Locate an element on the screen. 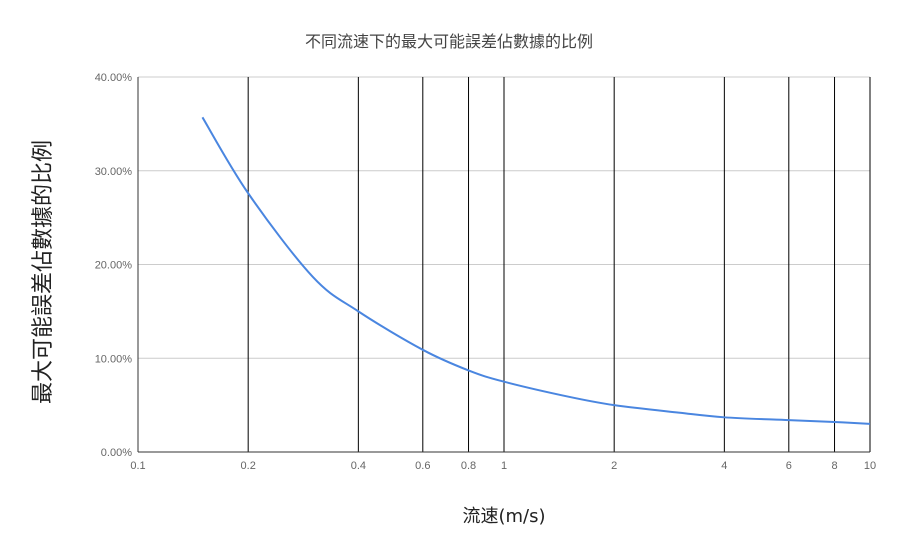  x-tick-label: 10 is located at coordinates (870, 466).